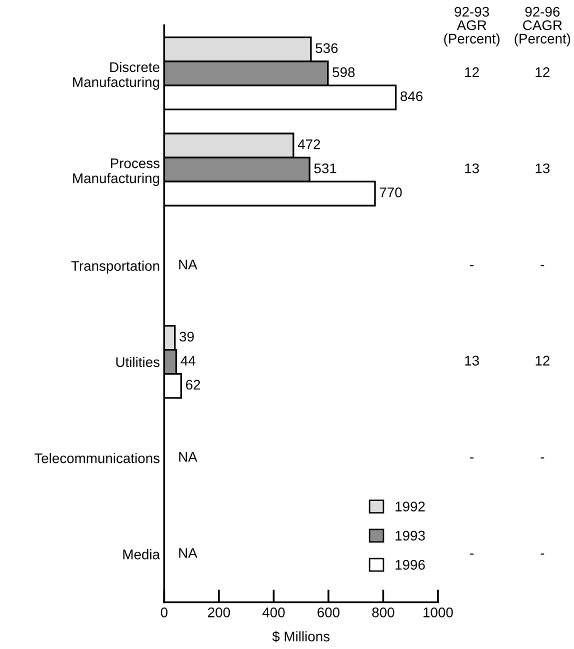  I want to click on x-axis-title: $ Millions, so click(301, 636).